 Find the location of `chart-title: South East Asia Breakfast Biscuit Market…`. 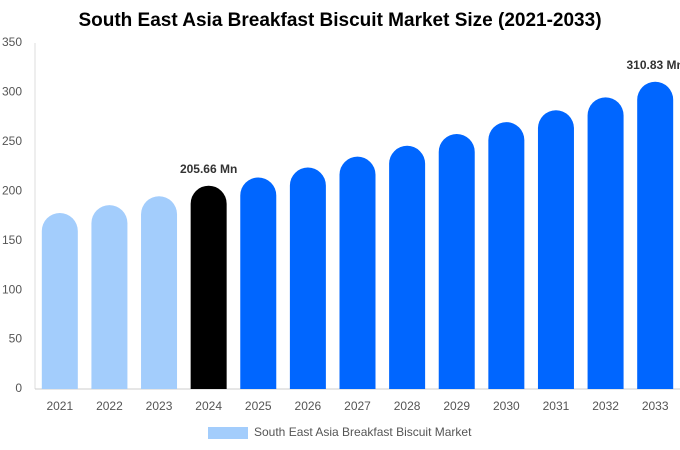

chart-title: South East Asia Breakfast Biscuit Market… is located at coordinates (339, 20).